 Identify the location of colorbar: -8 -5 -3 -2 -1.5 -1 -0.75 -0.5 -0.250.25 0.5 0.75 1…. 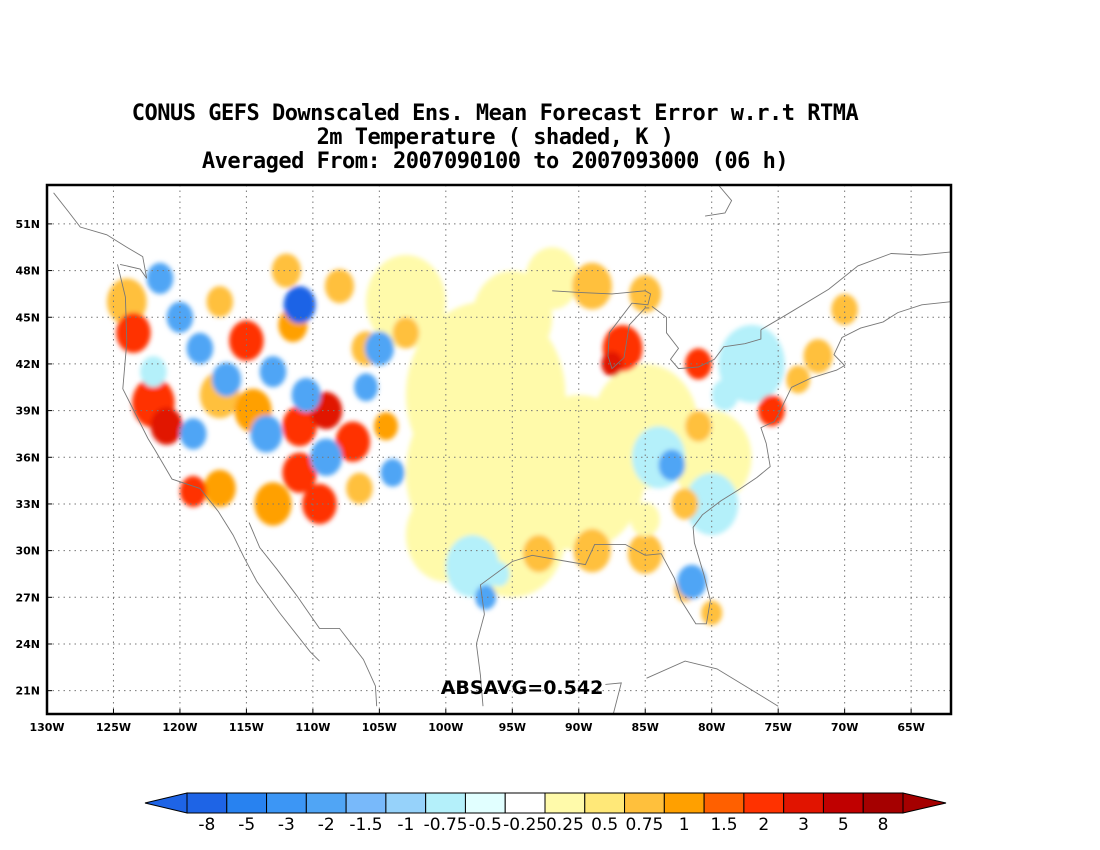
(545, 813).